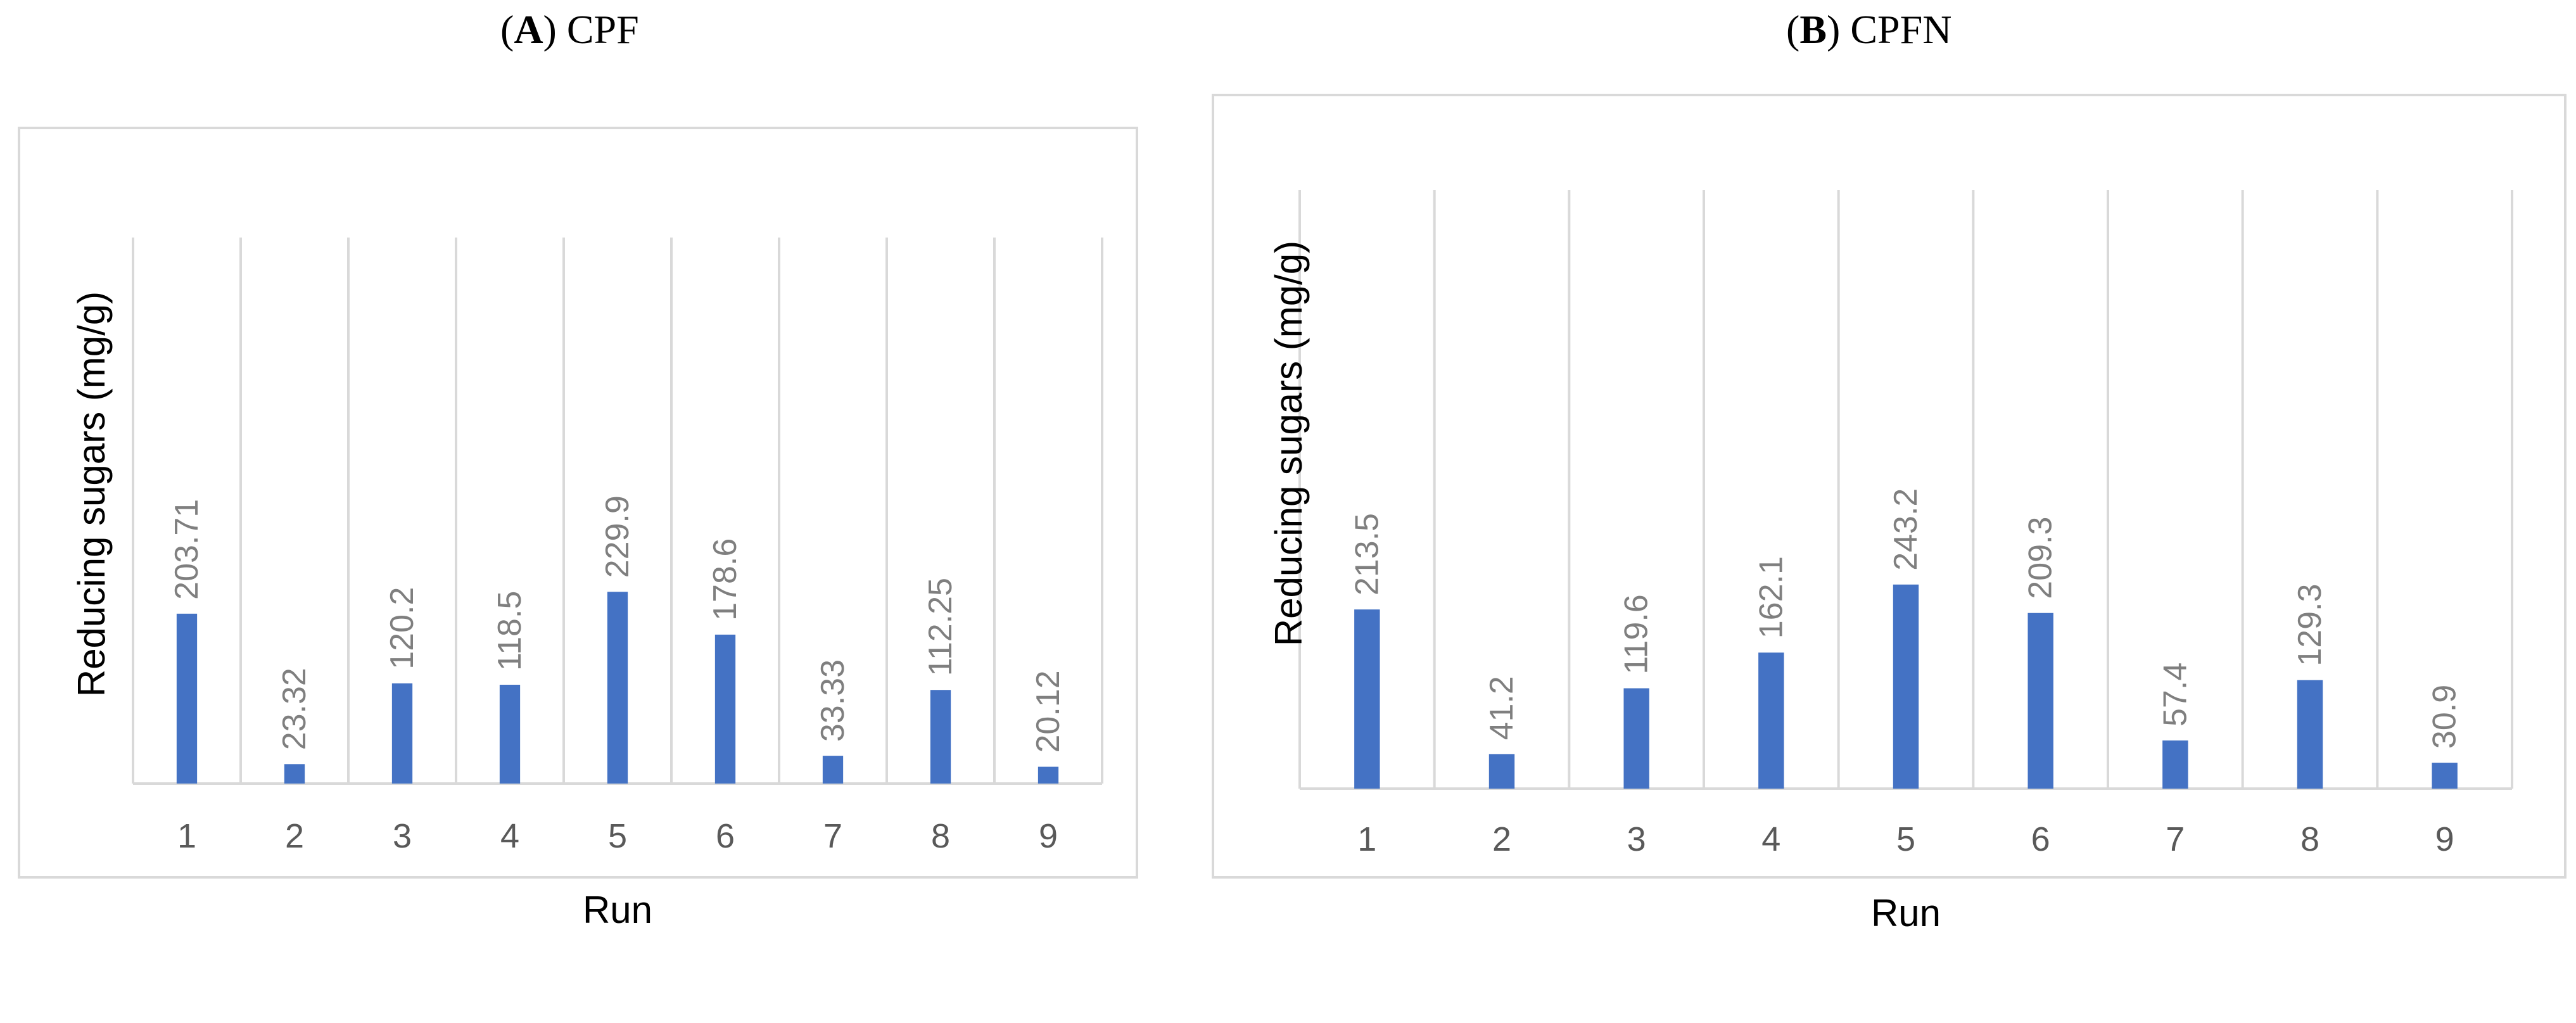 The height and width of the screenshot is (1023, 2576). What do you see at coordinates (833, 700) in the screenshot?
I see `chart-a-data-label: 33.33` at bounding box center [833, 700].